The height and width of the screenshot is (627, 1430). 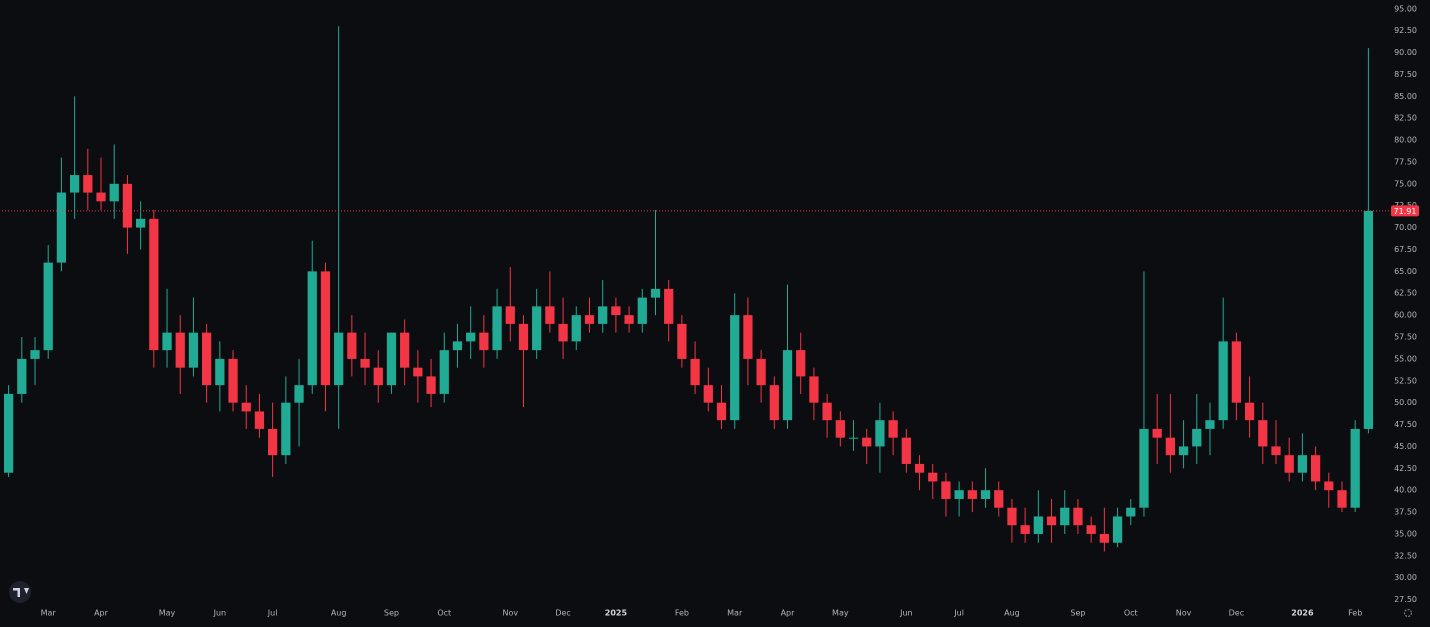 I want to click on x-tick-label: 2026, so click(x=1302, y=613).